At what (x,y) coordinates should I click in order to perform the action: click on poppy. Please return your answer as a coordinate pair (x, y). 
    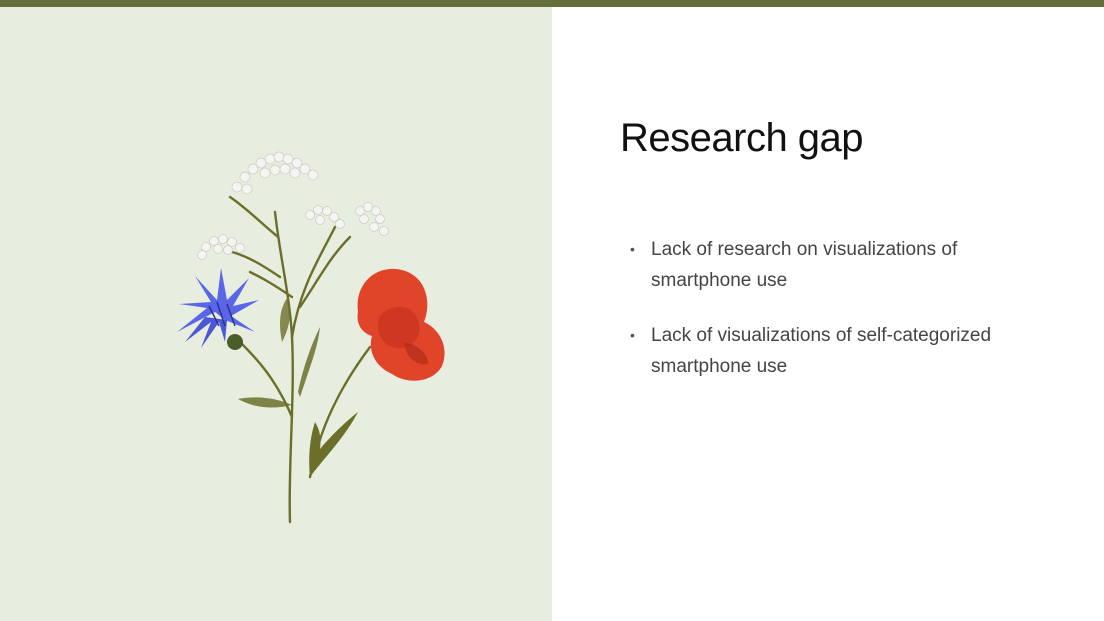
    Looking at the image, I should click on (401, 324).